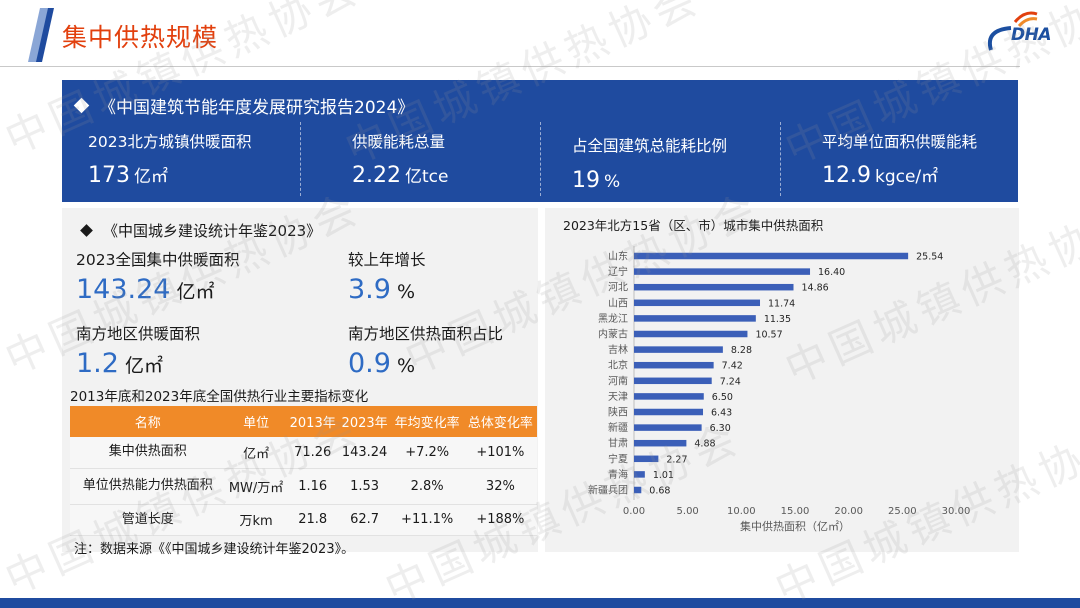 Image resolution: width=1080 pixels, height=608 pixels. I want to click on x-tick-label: 15.00, so click(795, 511).